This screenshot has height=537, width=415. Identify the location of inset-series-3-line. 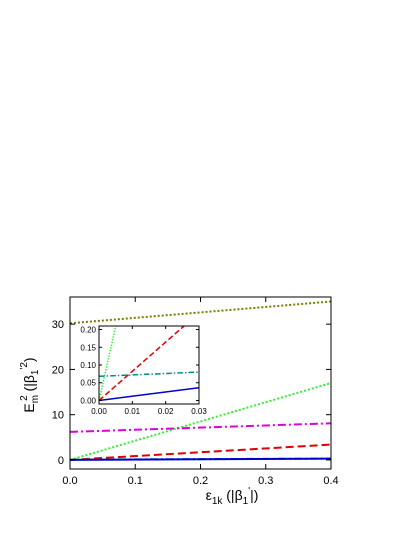
(149, 374).